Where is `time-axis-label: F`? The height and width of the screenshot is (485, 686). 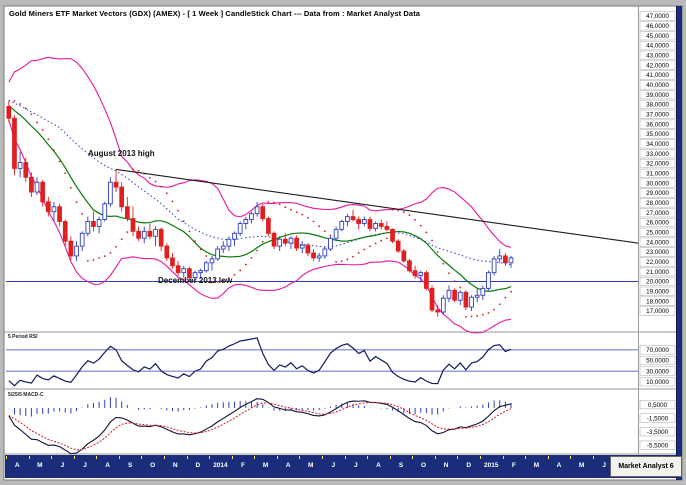 time-axis-label: F is located at coordinates (243, 465).